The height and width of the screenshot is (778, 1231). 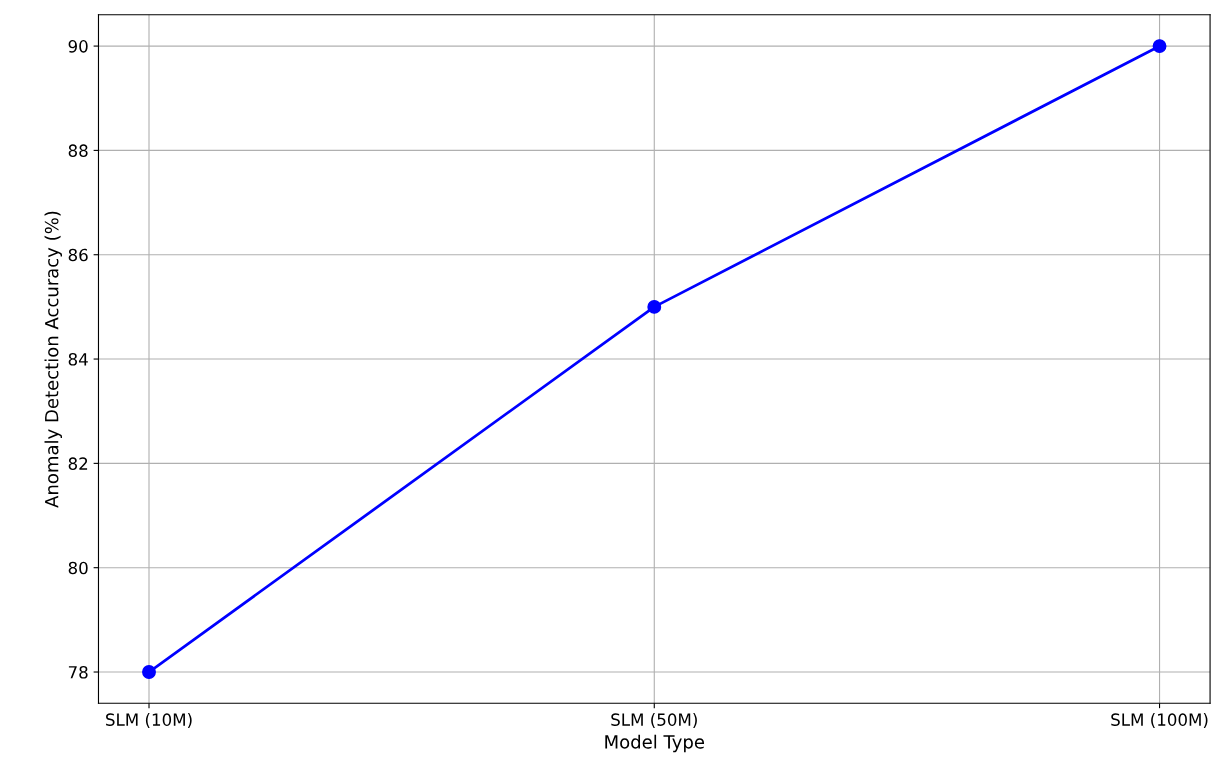 I want to click on y-tick-label: 86, so click(x=78, y=255).